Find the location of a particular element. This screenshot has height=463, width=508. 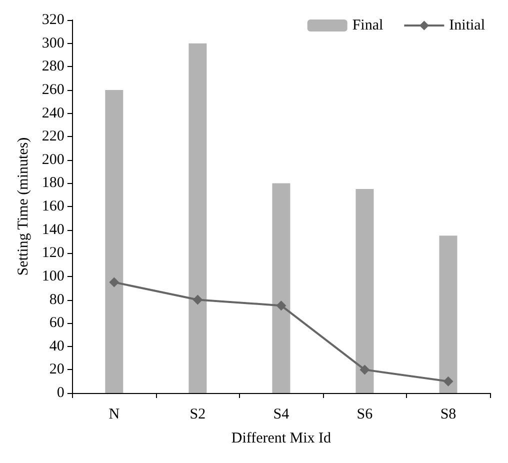

y-tick-label: 120 is located at coordinates (53, 253).